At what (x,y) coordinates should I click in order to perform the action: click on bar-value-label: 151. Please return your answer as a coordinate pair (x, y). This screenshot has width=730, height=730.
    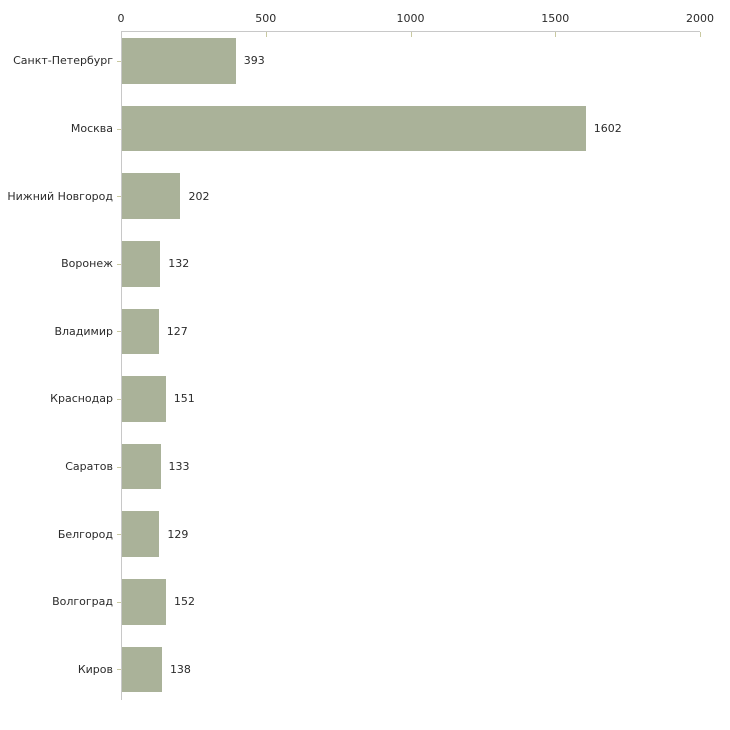
    Looking at the image, I should click on (184, 399).